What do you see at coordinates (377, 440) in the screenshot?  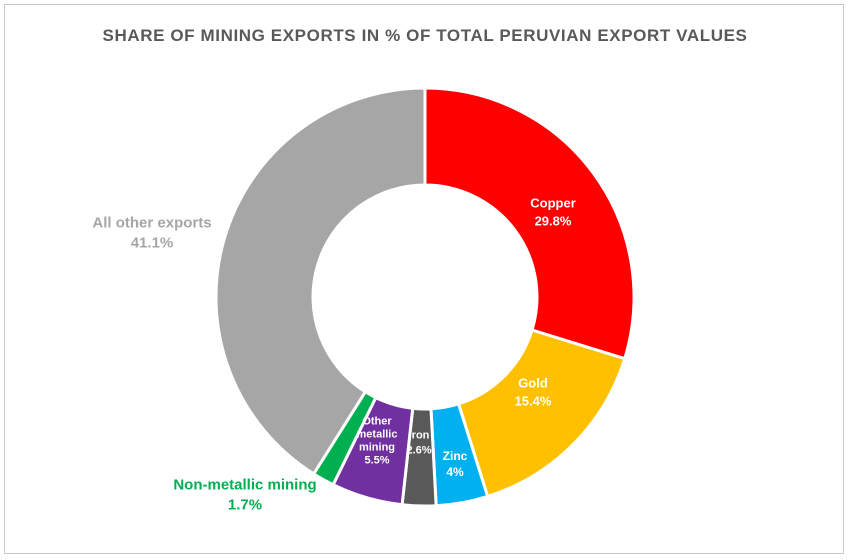 I see `data-label-other-metallic-mining: Other metallic mining 5.5%` at bounding box center [377, 440].